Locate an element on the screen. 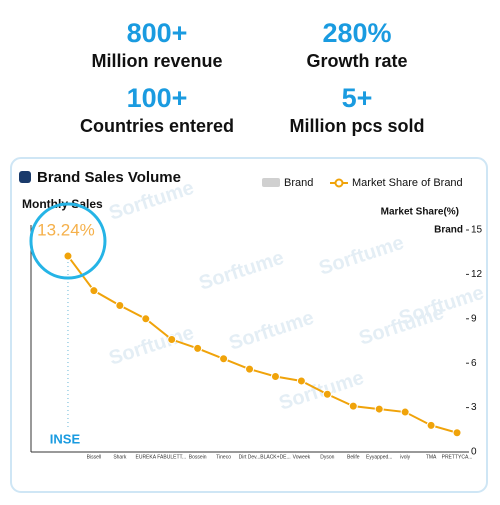 The height and width of the screenshot is (505, 500). highlight-ring is located at coordinates (68, 241).